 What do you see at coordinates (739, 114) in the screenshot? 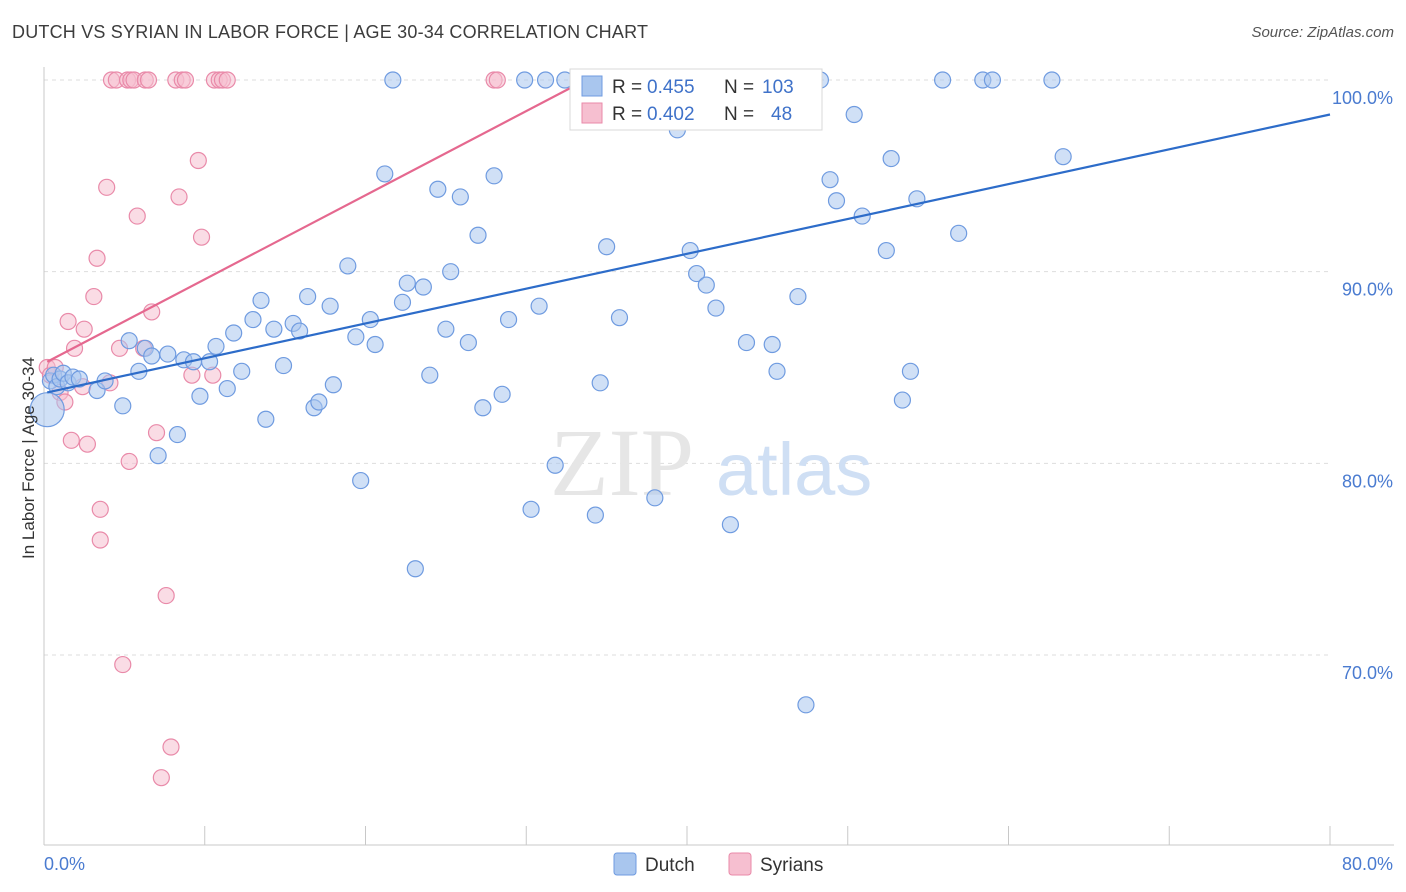
I see `legend-syrians-n-label: N =` at bounding box center [739, 114].